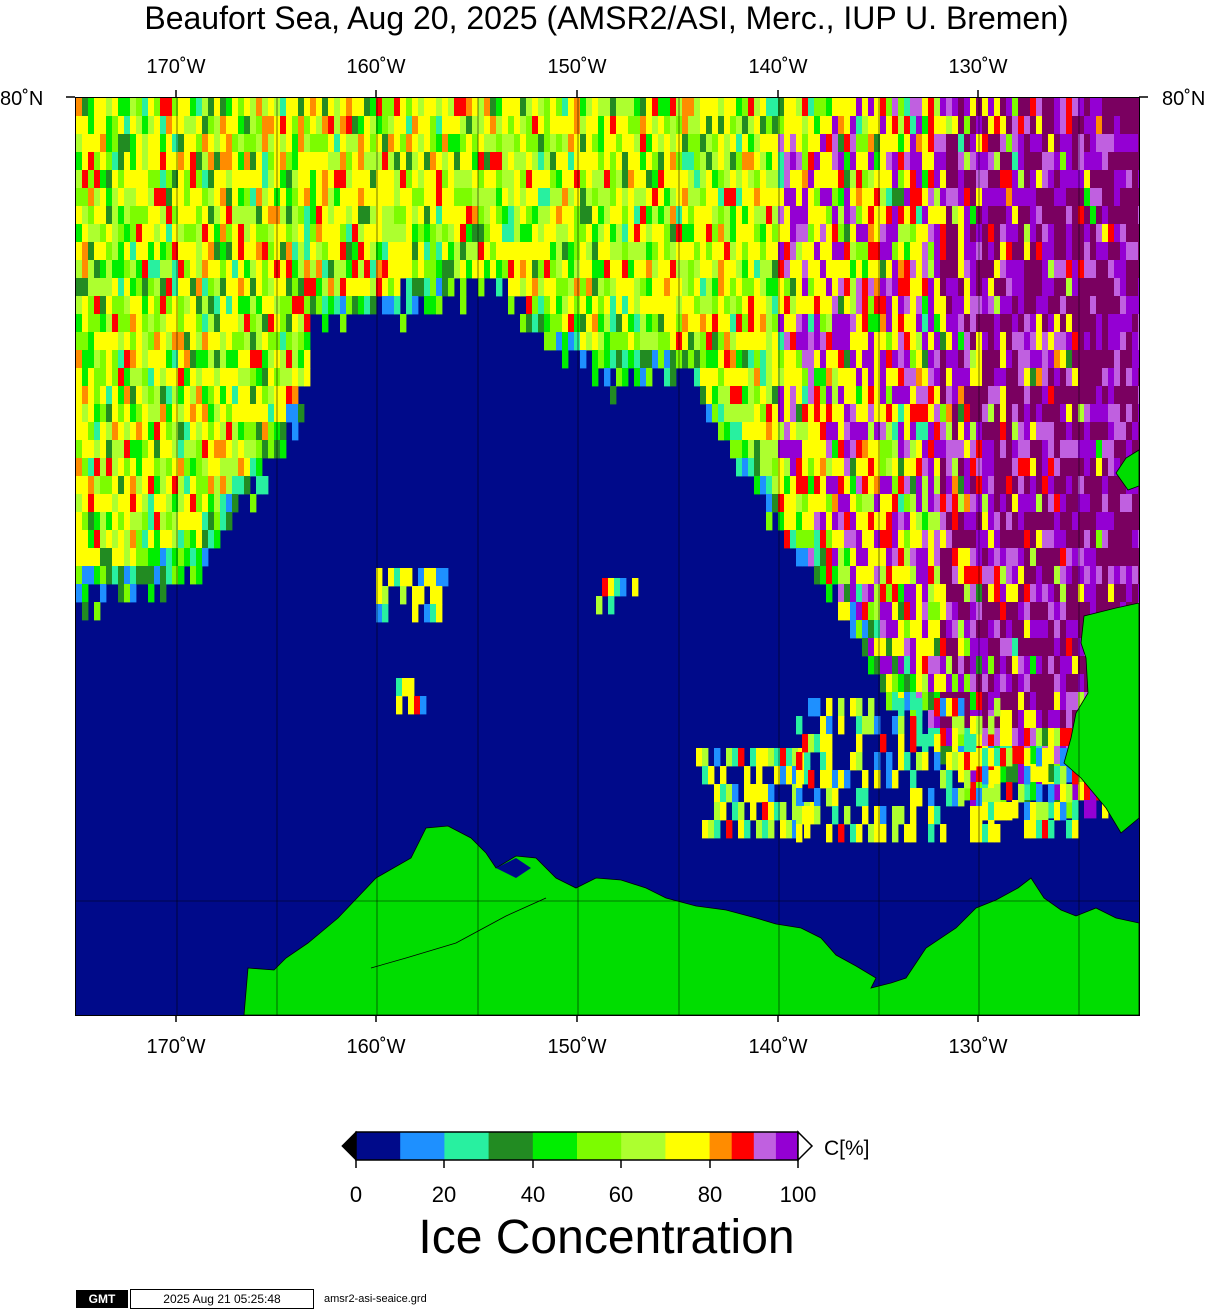 The width and height of the screenshot is (1213, 1310). I want to click on grid-filename: amsr2-asi-seaice.grd, so click(375, 1299).